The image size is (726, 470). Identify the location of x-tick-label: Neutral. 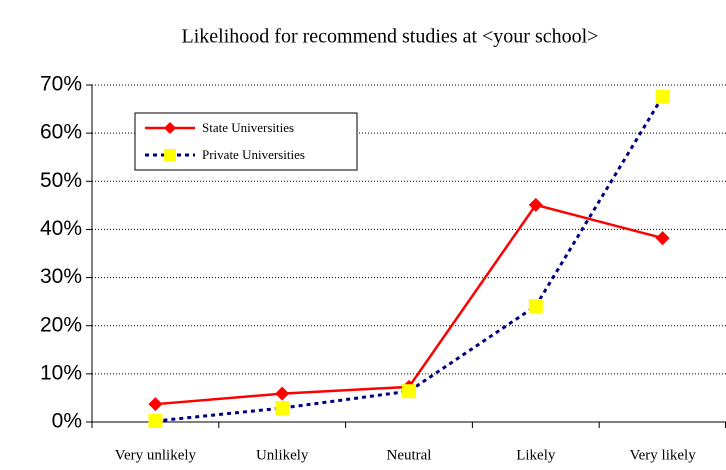
(409, 455).